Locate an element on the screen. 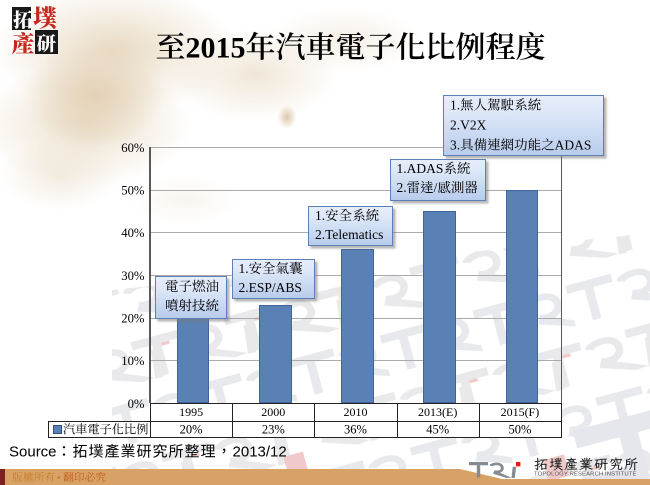 The width and height of the screenshot is (650, 485). svg-text: 30% is located at coordinates (133, 276).